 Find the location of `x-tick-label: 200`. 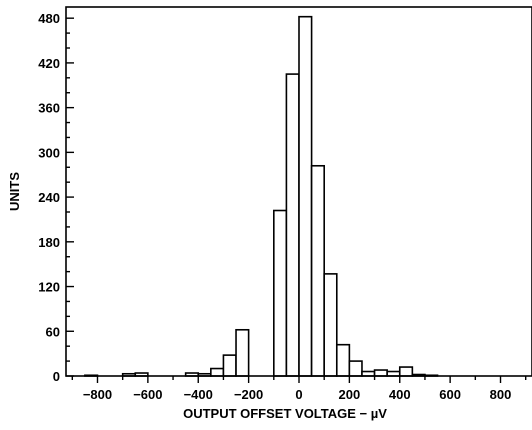

x-tick-label: 200 is located at coordinates (350, 394).